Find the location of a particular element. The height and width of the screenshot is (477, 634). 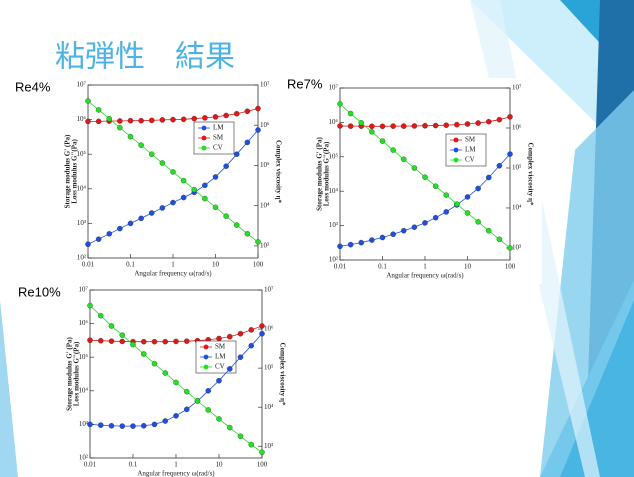

x-tick-label: 0.01 is located at coordinates (90, 465).